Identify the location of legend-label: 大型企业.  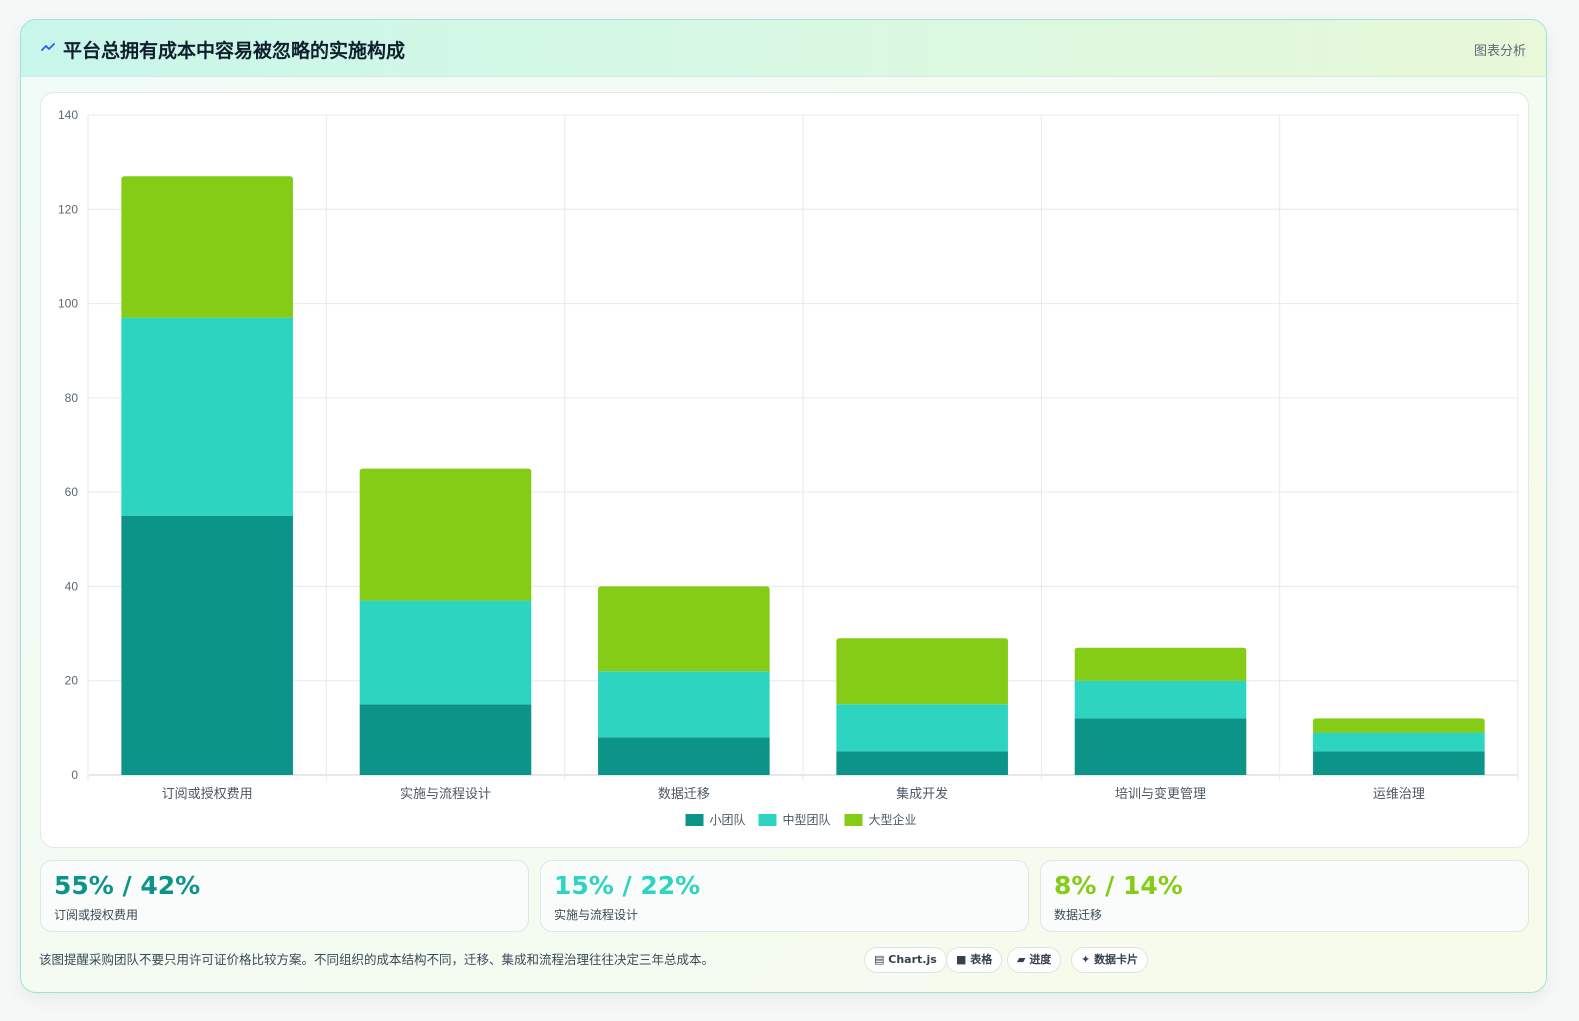
(893, 819).